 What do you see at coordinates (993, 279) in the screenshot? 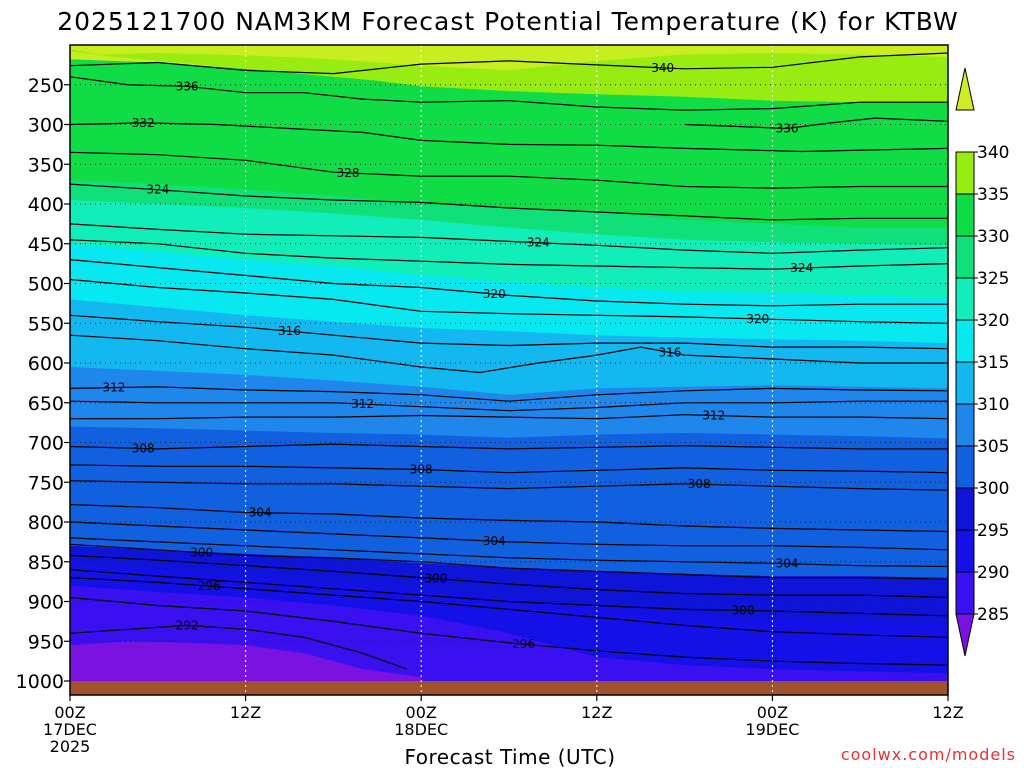
I see `colorbar-tick-label: 325` at bounding box center [993, 279].